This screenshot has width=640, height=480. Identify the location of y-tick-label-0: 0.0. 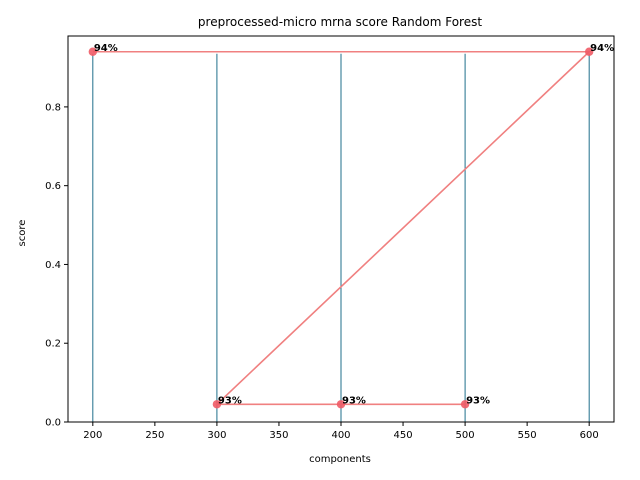
(53, 423).